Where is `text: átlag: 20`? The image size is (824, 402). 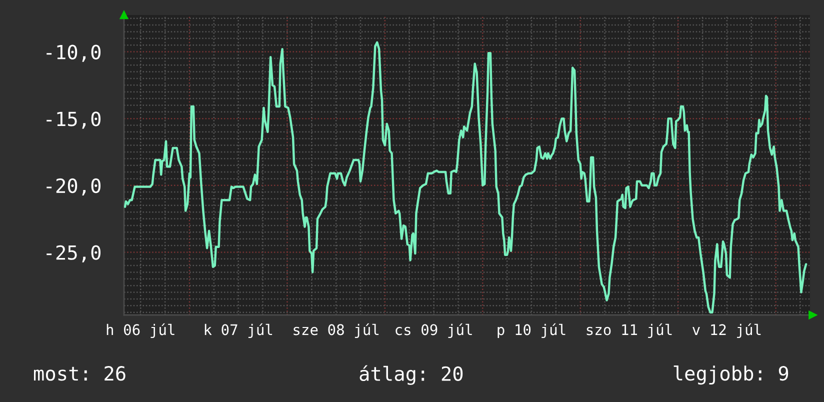 text: átlag: 20 is located at coordinates (411, 375).